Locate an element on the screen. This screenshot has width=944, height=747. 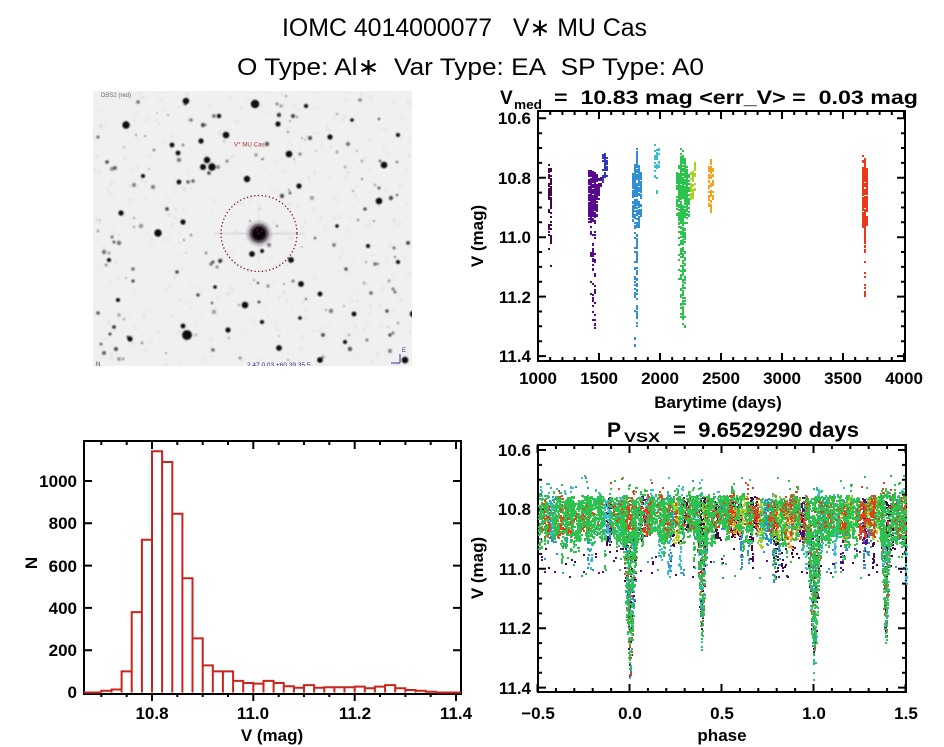
svg-text: = 9.6529290 days is located at coordinates (766, 430).